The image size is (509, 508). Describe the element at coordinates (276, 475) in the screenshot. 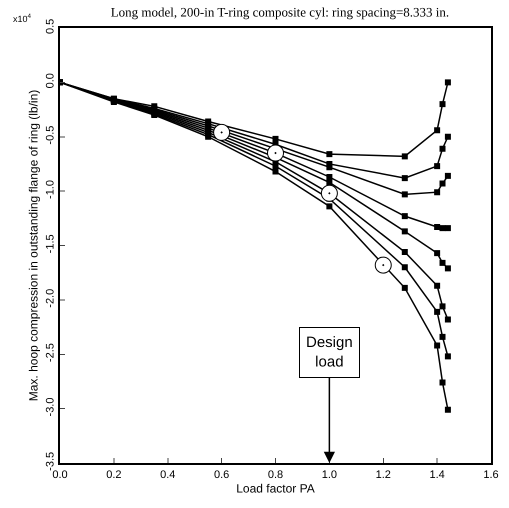

I see `x-tick-label: 0.8` at that location.